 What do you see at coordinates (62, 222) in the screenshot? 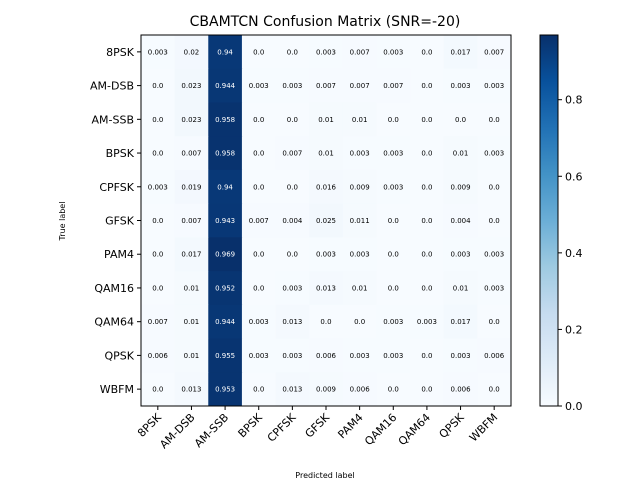
I see `y-axis-label: True label` at bounding box center [62, 222].